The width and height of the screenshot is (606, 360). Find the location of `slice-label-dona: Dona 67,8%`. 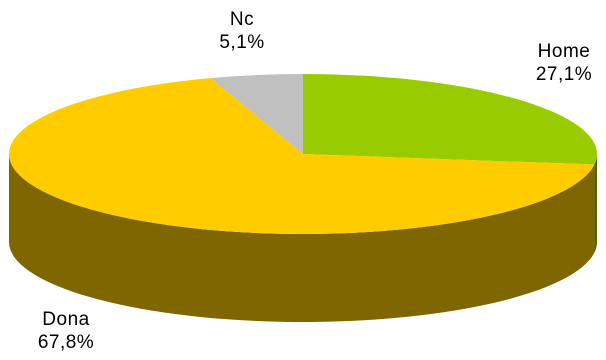

slice-label-dona: Dona 67,8% is located at coordinates (66, 331).